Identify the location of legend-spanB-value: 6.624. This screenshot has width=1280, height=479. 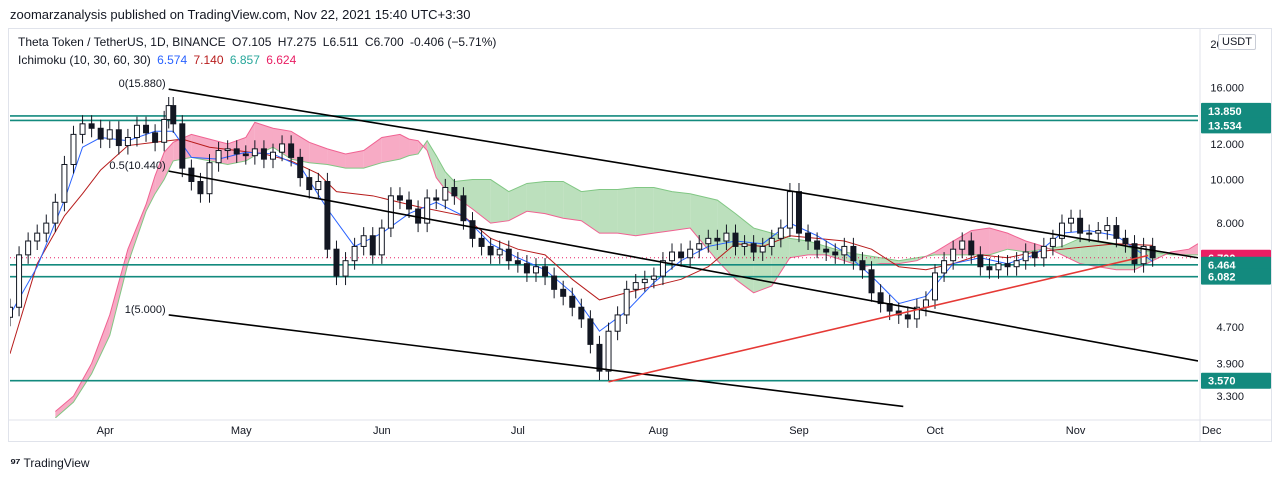
(281, 60).